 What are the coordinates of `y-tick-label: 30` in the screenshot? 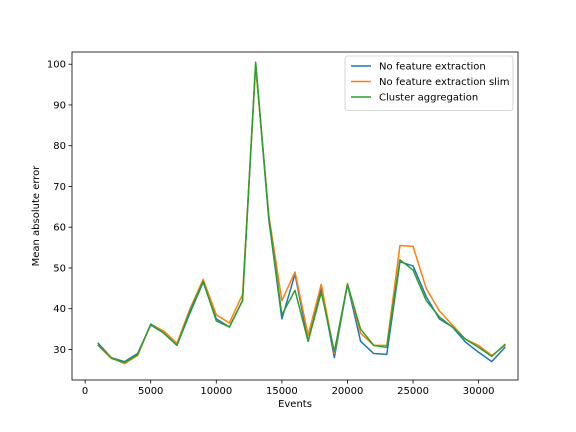 It's located at (59, 350).